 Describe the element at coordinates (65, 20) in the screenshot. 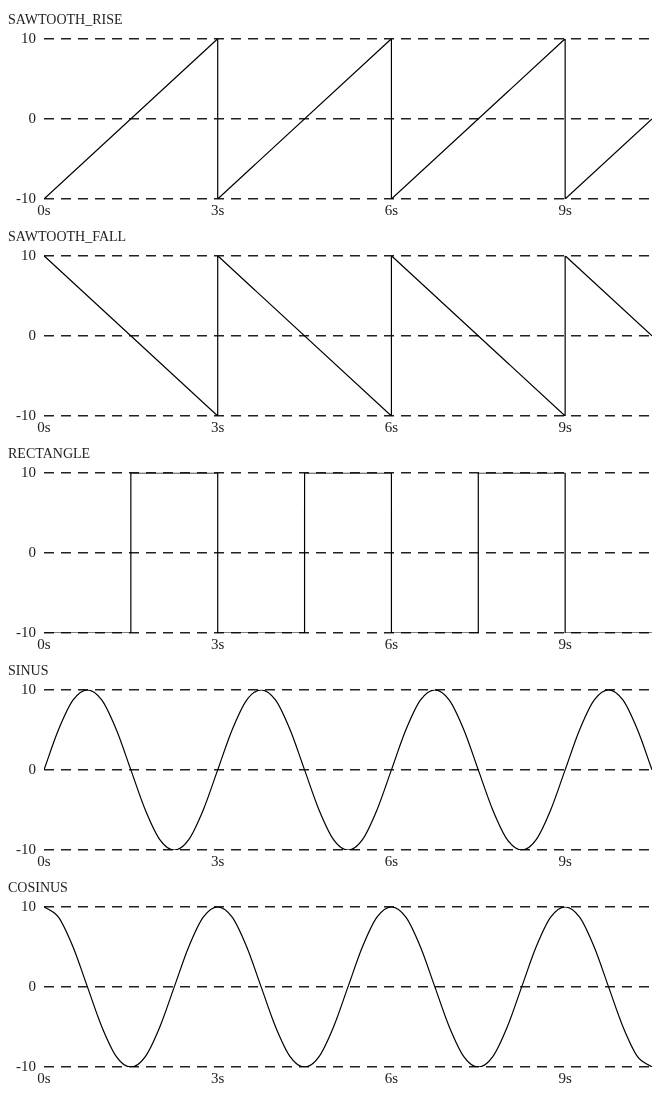

I see `chart-title: SAWTOOTH_RISE` at that location.